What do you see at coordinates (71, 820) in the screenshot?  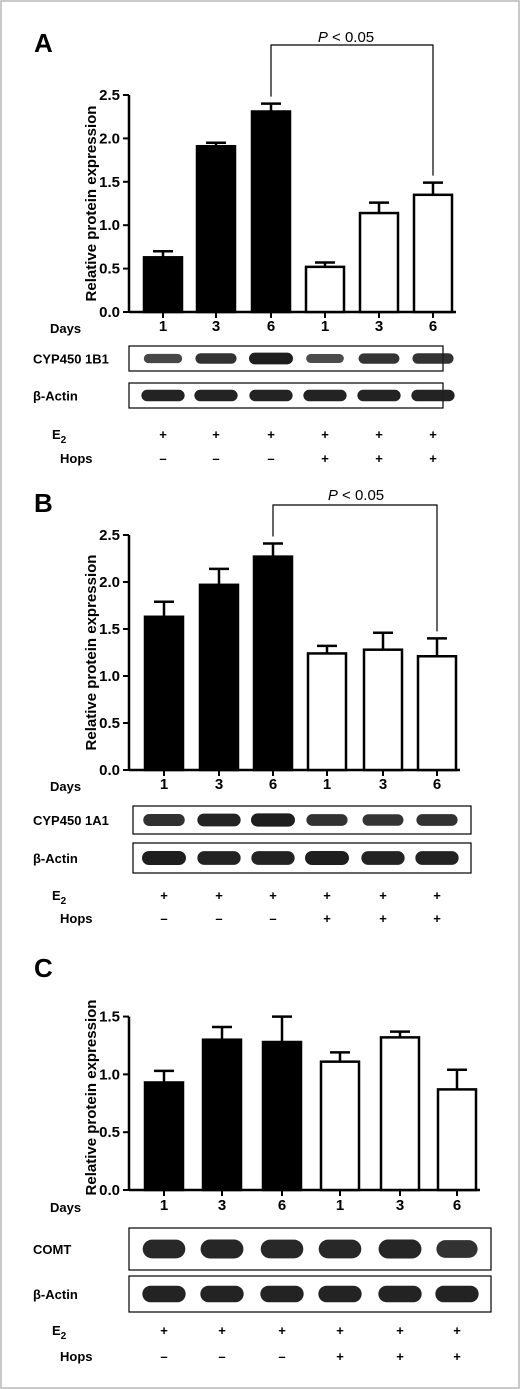 I see `blot-label: CYP450 1A1` at bounding box center [71, 820].